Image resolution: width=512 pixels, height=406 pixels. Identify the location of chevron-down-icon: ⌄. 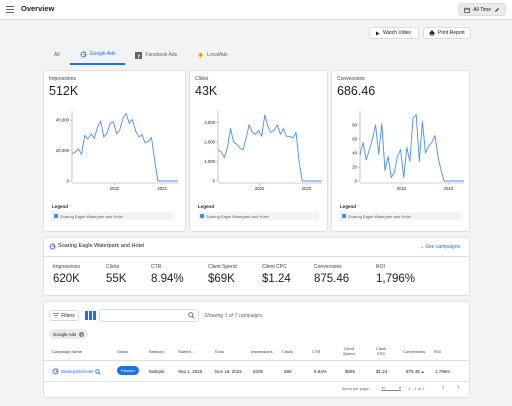
(422, 247).